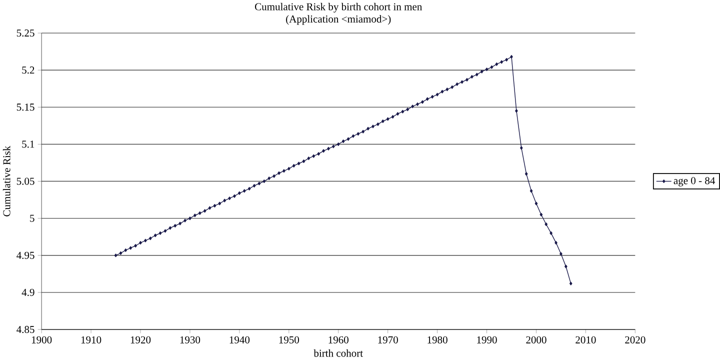  I want to click on y-tick-label: 5.25, so click(25, 33).